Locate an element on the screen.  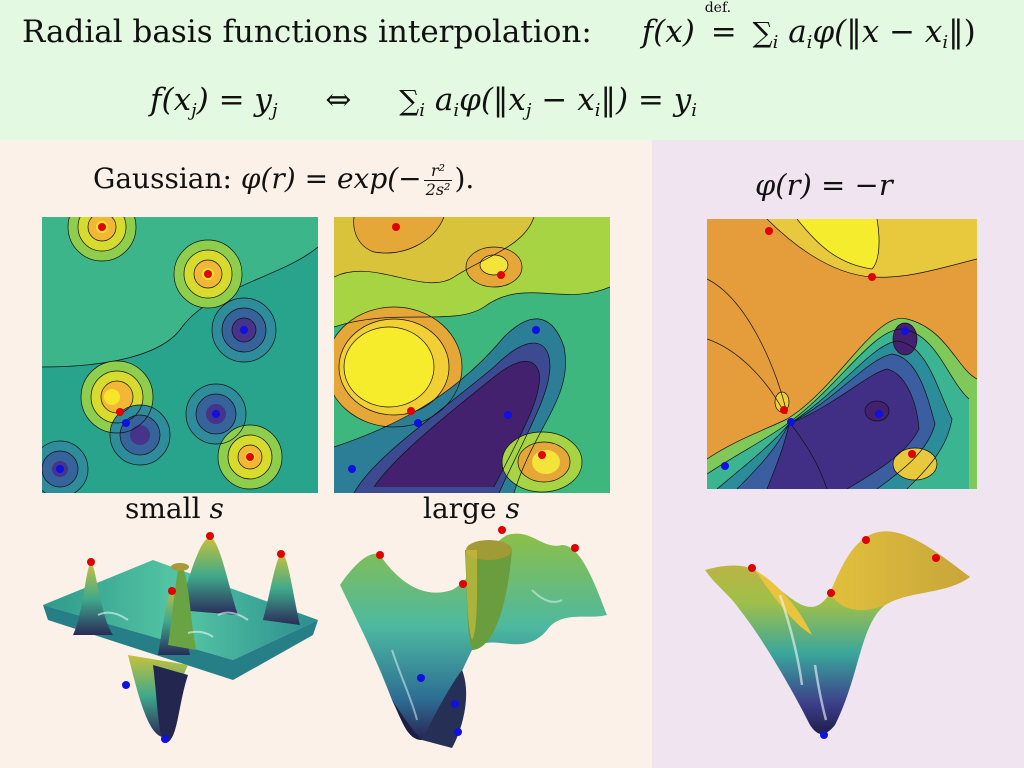
slide-title: Radial basis functions interpolation: is located at coordinates (307, 32).